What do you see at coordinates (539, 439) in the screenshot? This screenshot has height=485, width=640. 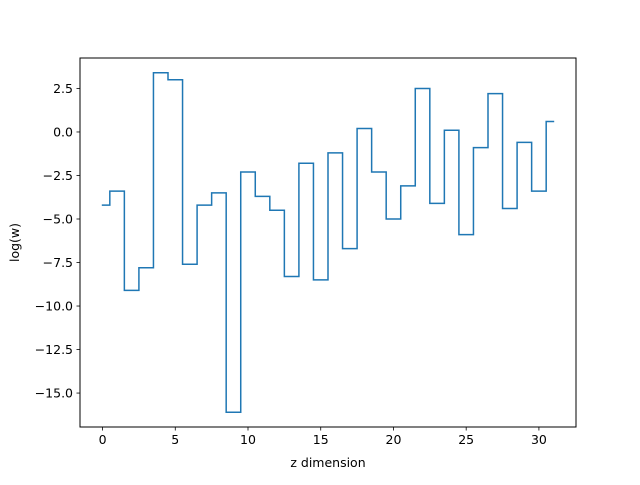 I see `x-tick-label: 30` at bounding box center [539, 439].